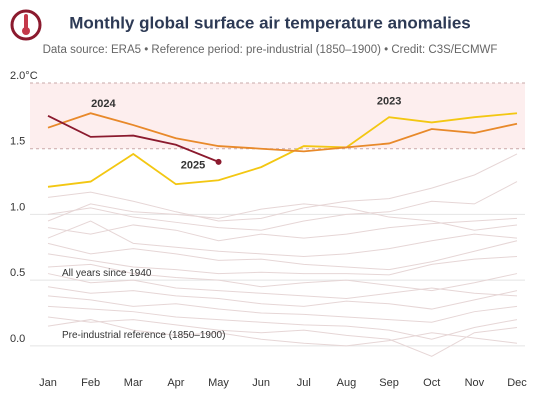 The width and height of the screenshot is (540, 405). I want to click on y-tick-label: 2.0°C, so click(24, 76).